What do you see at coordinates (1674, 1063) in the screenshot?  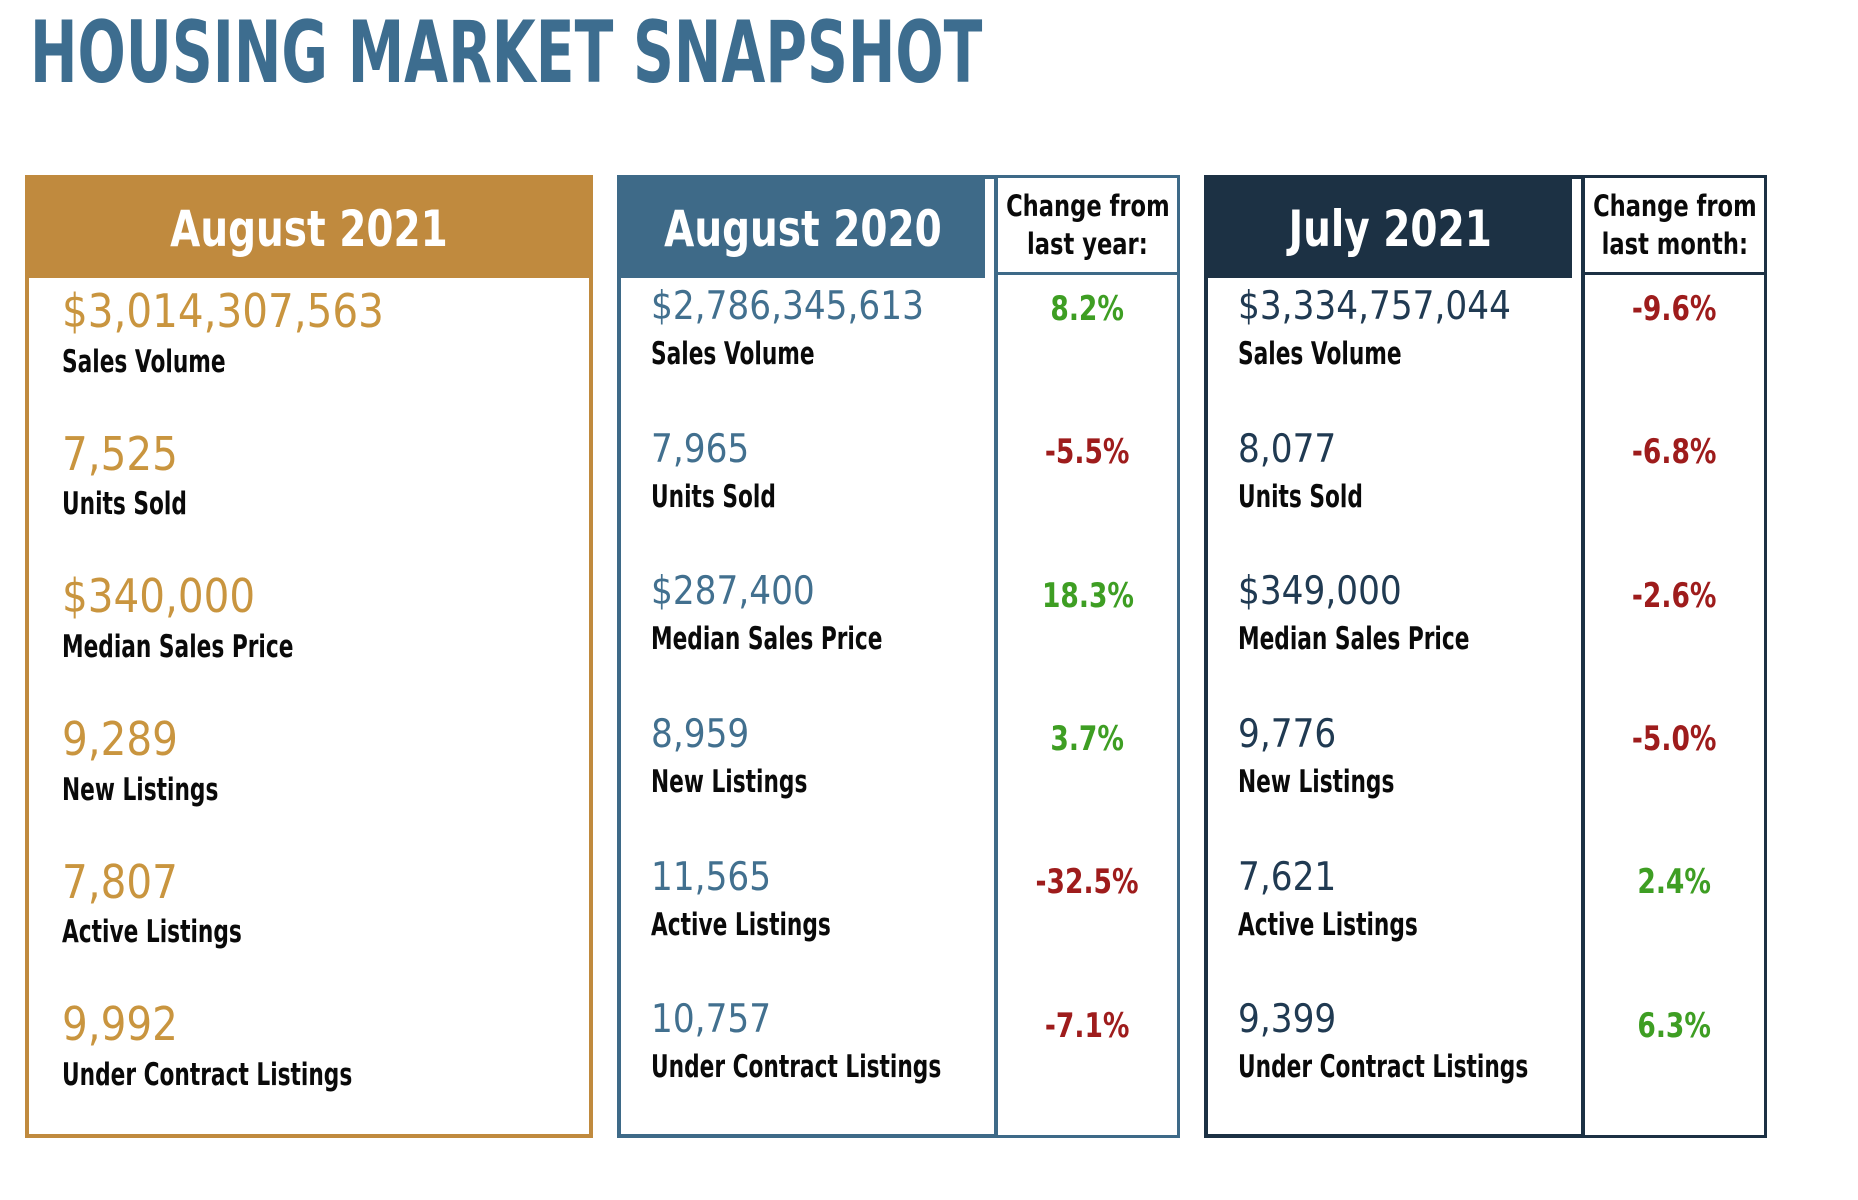 I see `change-row-under-contract-listings: 6.3%` at bounding box center [1674, 1063].